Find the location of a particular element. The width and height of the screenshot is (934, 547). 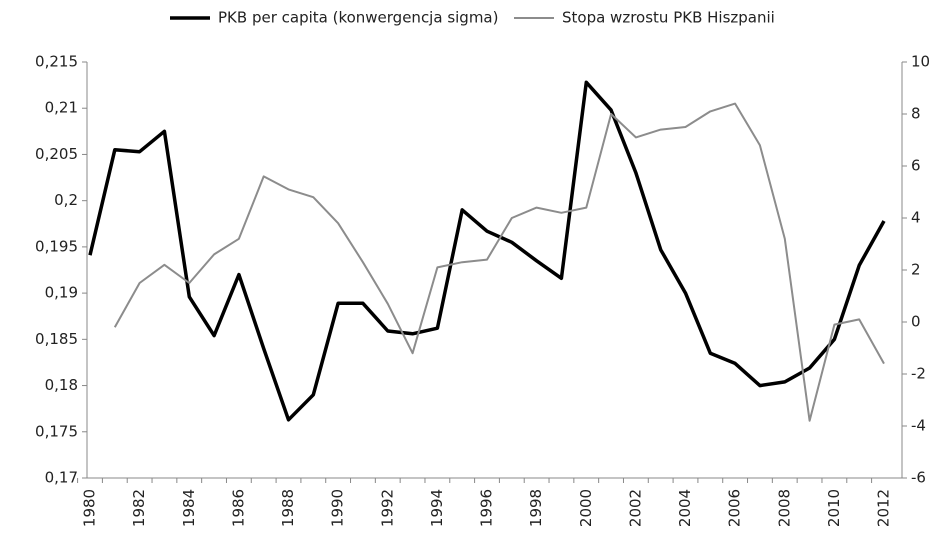

y2-tick-label: 0 is located at coordinates (916, 322).